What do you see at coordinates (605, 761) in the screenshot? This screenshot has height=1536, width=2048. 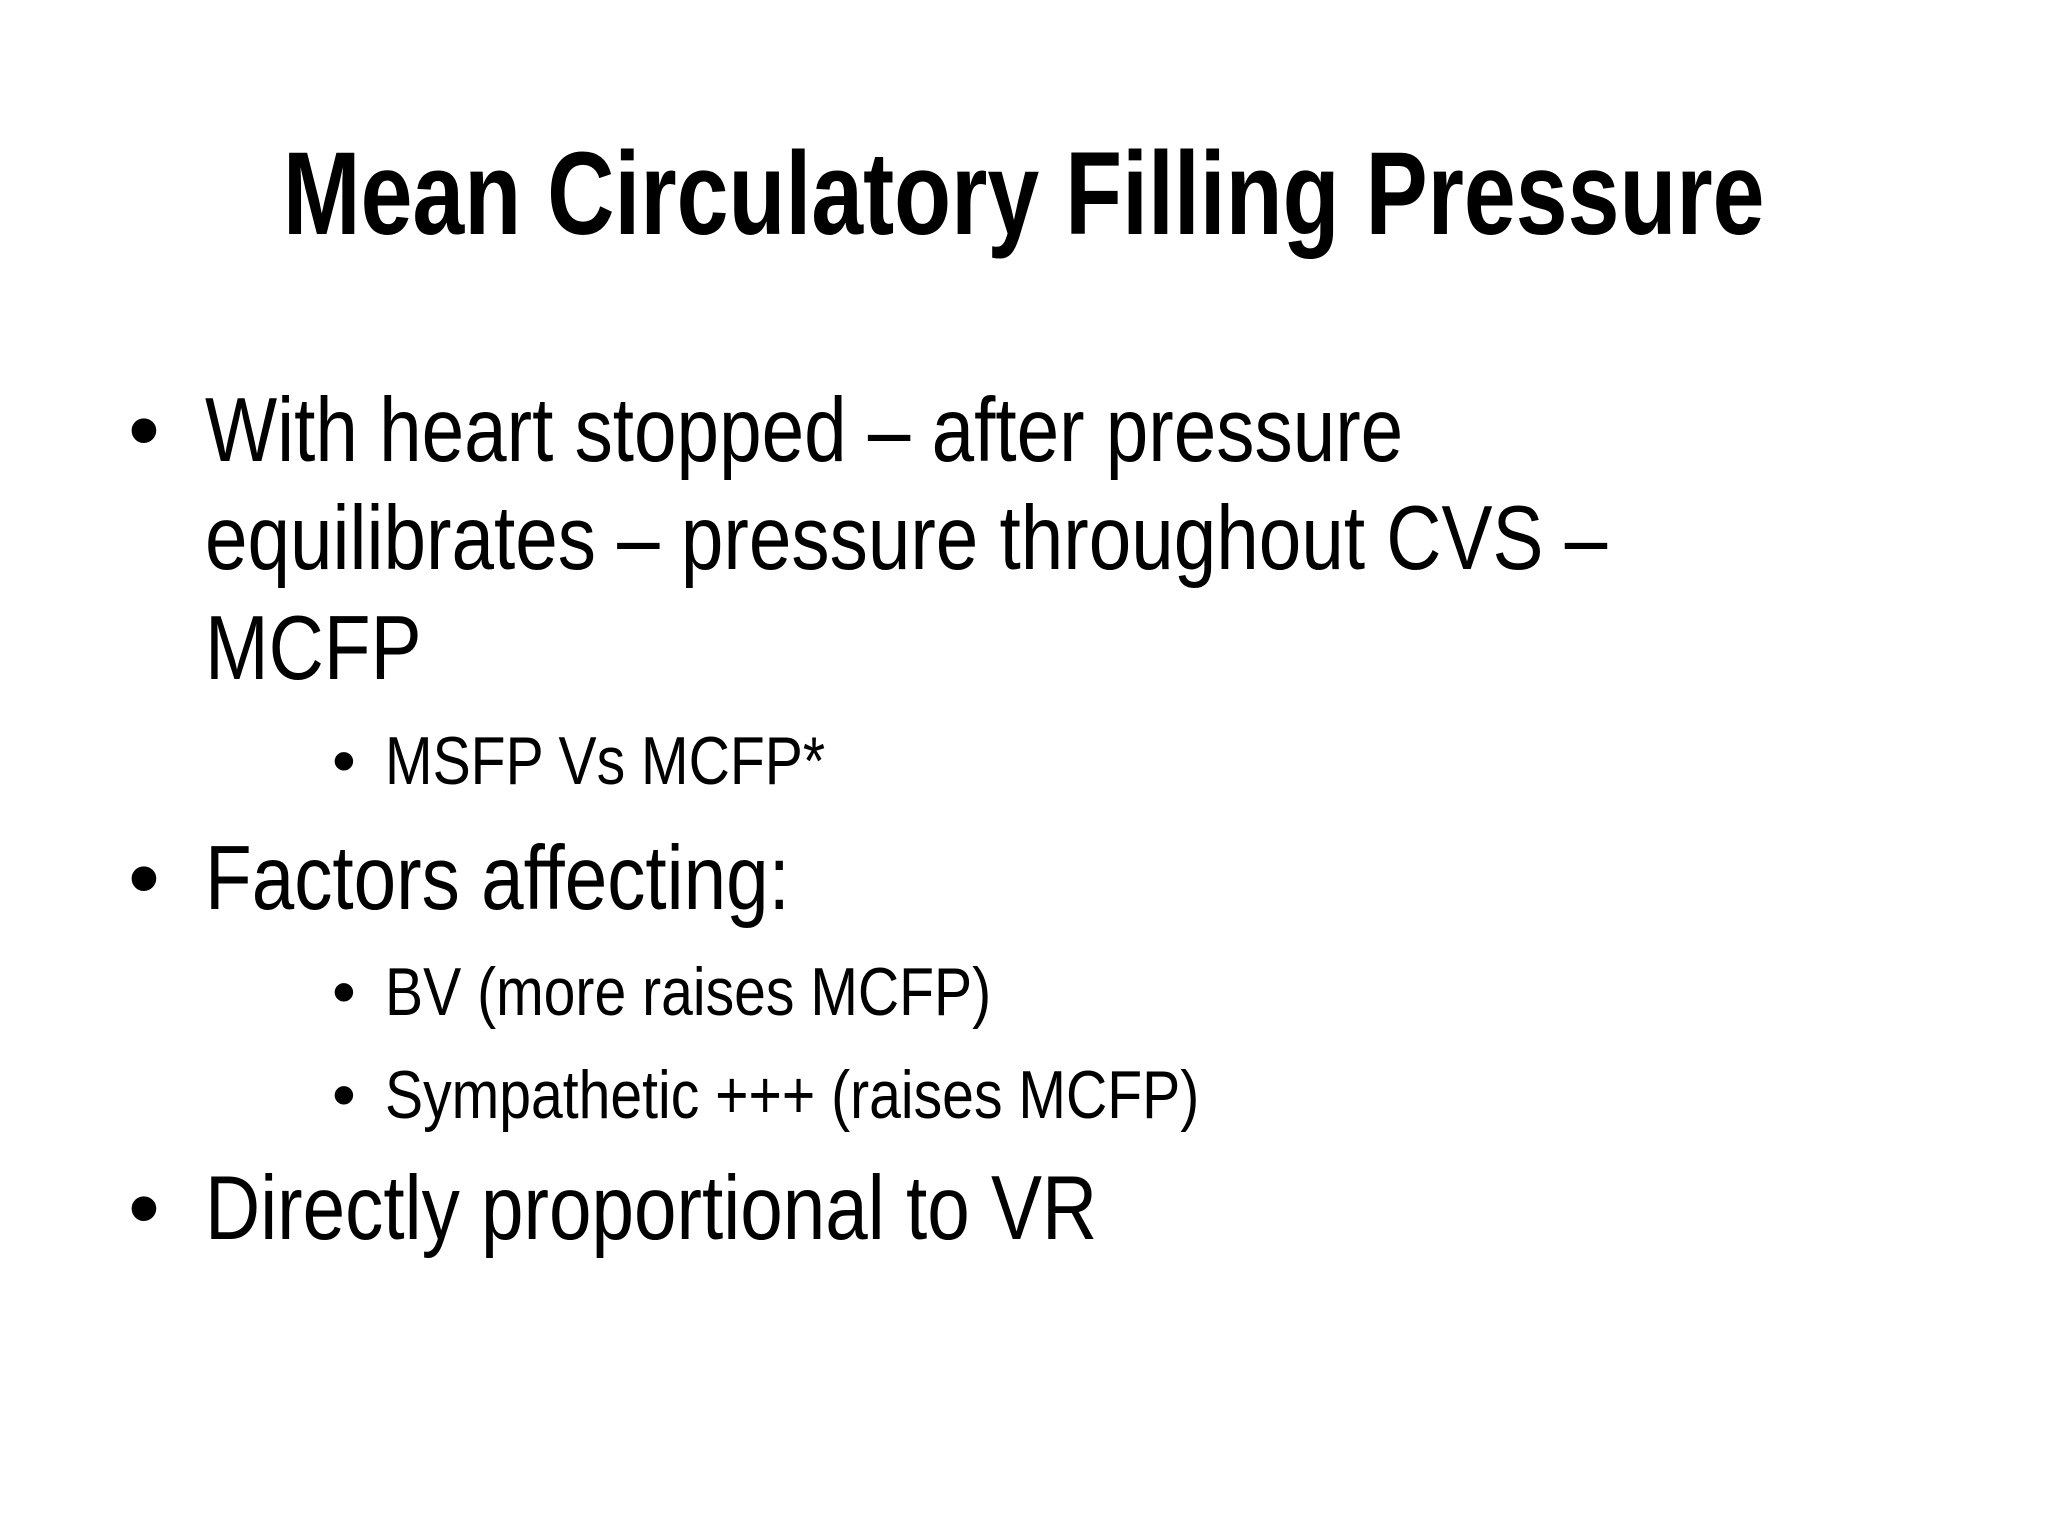 I see `sub-bullet-1-1: MSFP Vs MCFP*` at bounding box center [605, 761].